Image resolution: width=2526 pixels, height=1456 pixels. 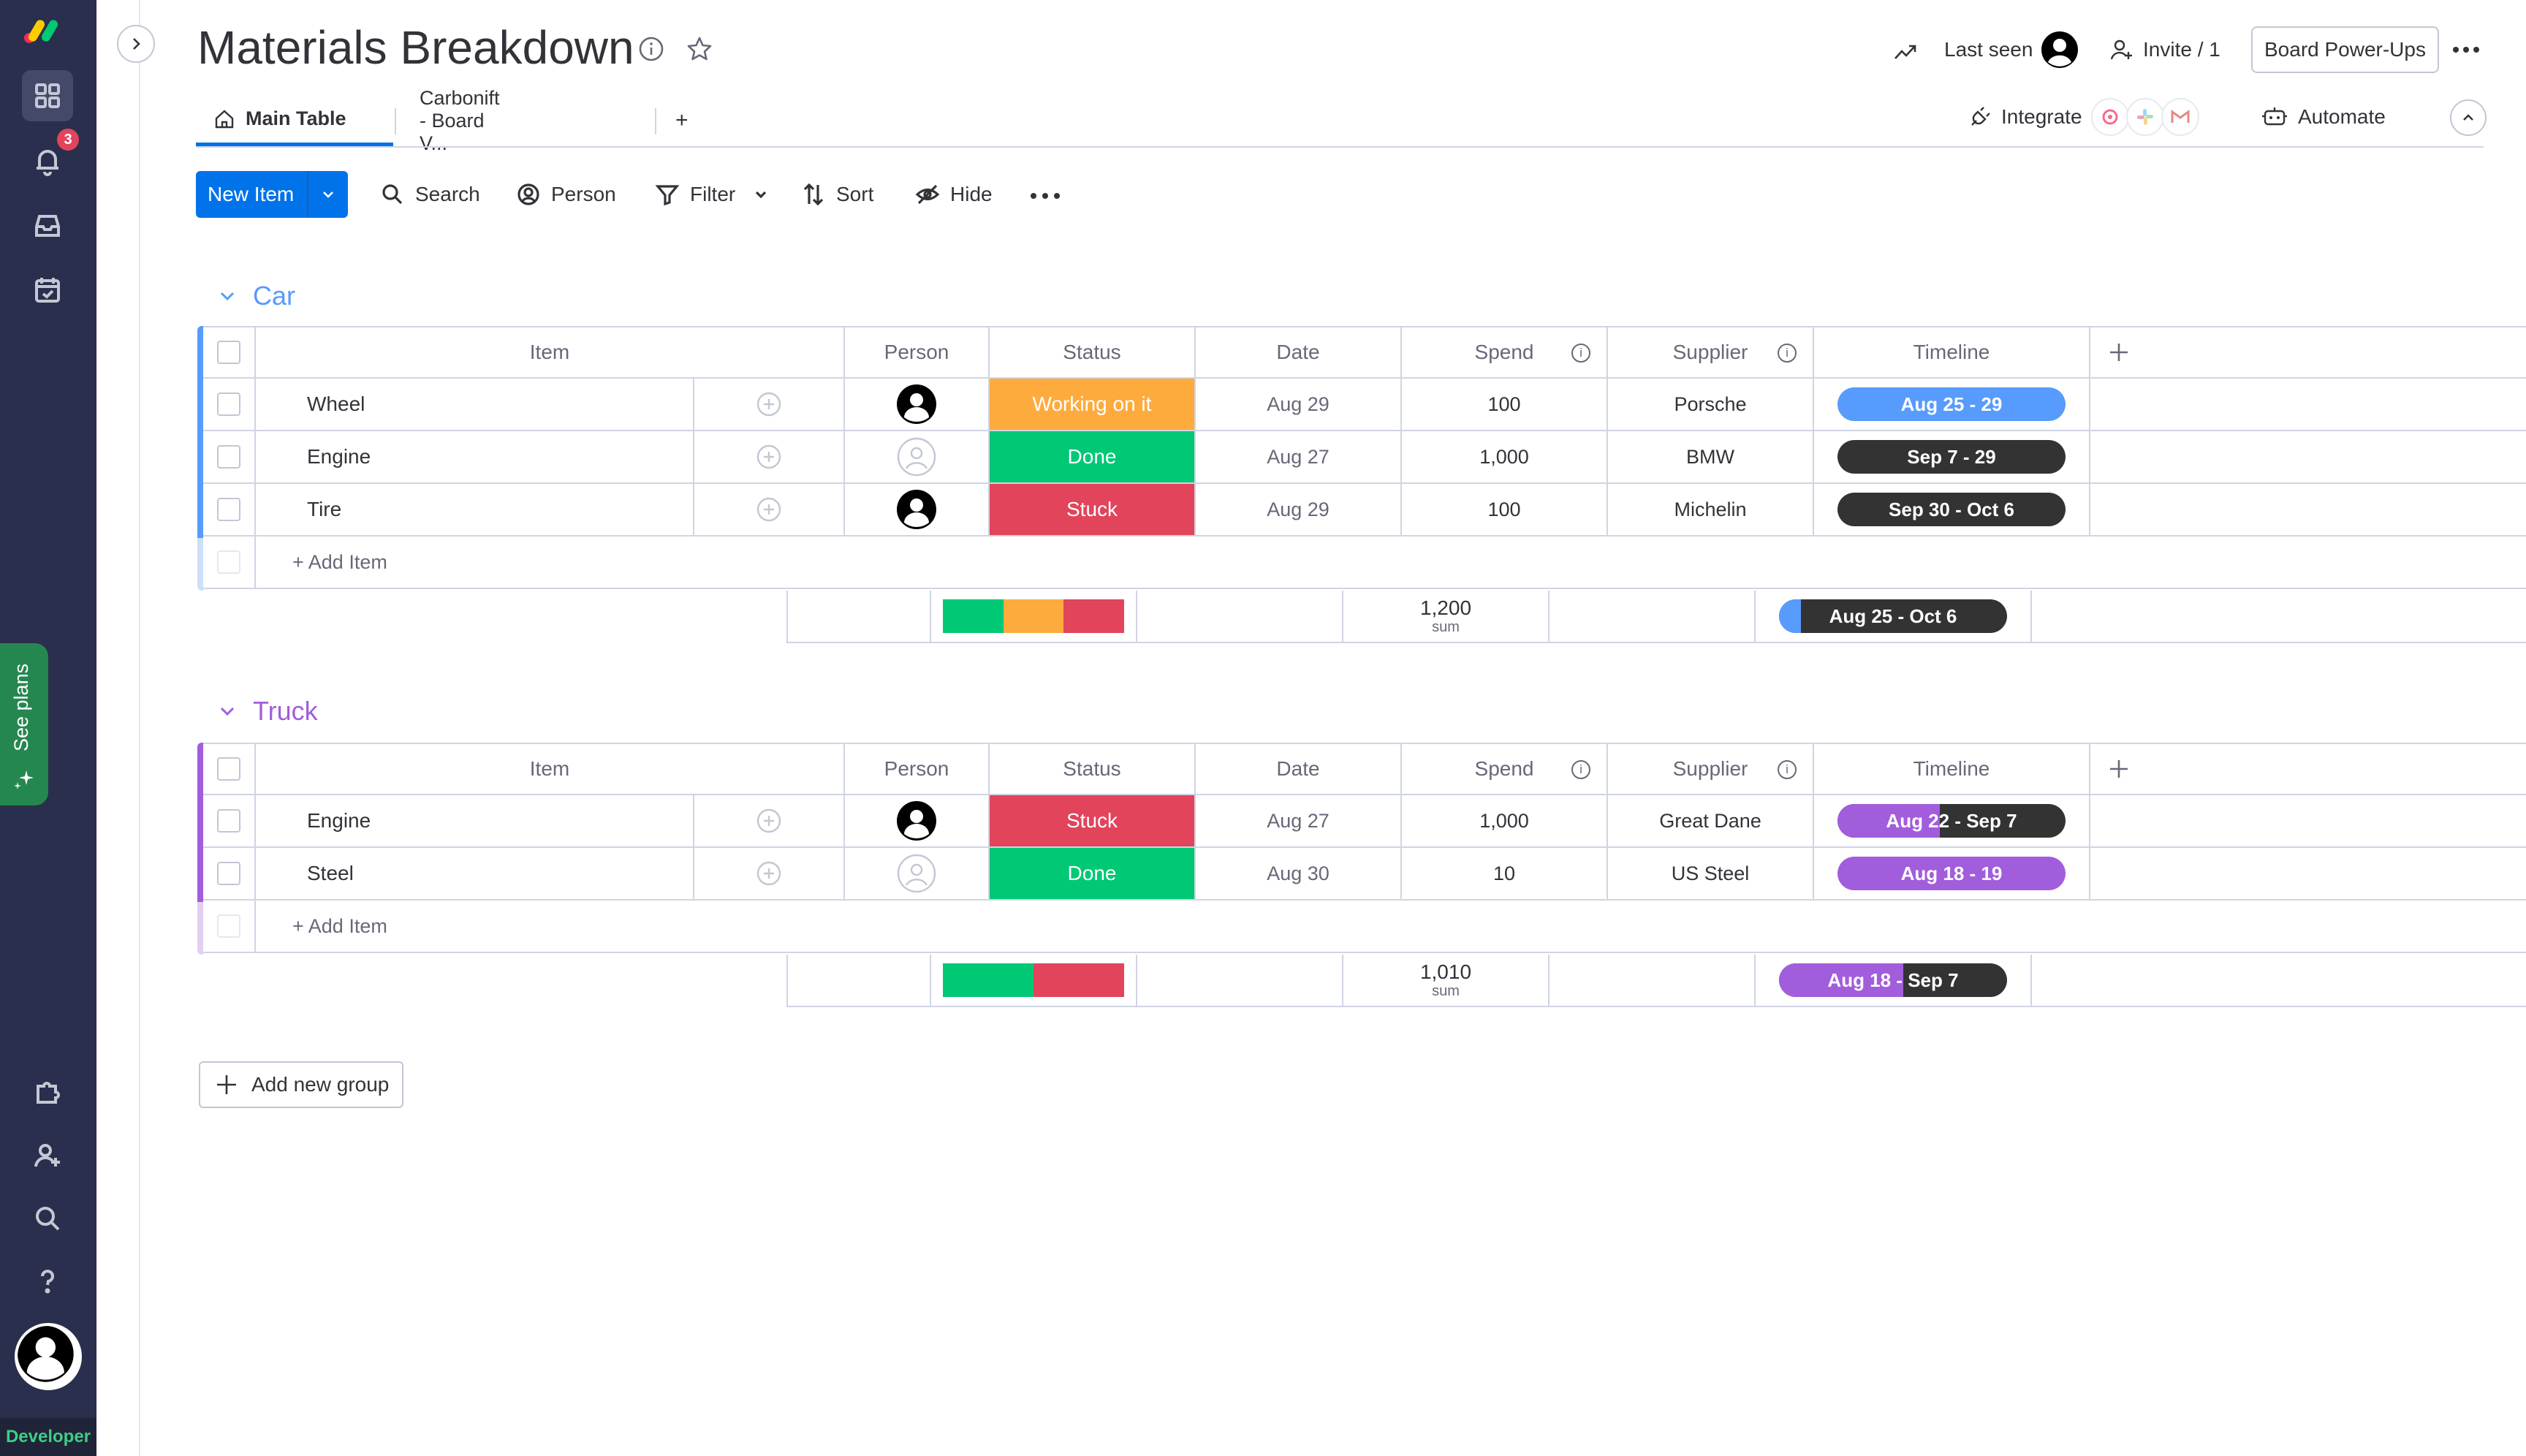 What do you see at coordinates (1894, 981) in the screenshot?
I see `summary-timeline-cell: Aug 18 - Sep 7` at bounding box center [1894, 981].